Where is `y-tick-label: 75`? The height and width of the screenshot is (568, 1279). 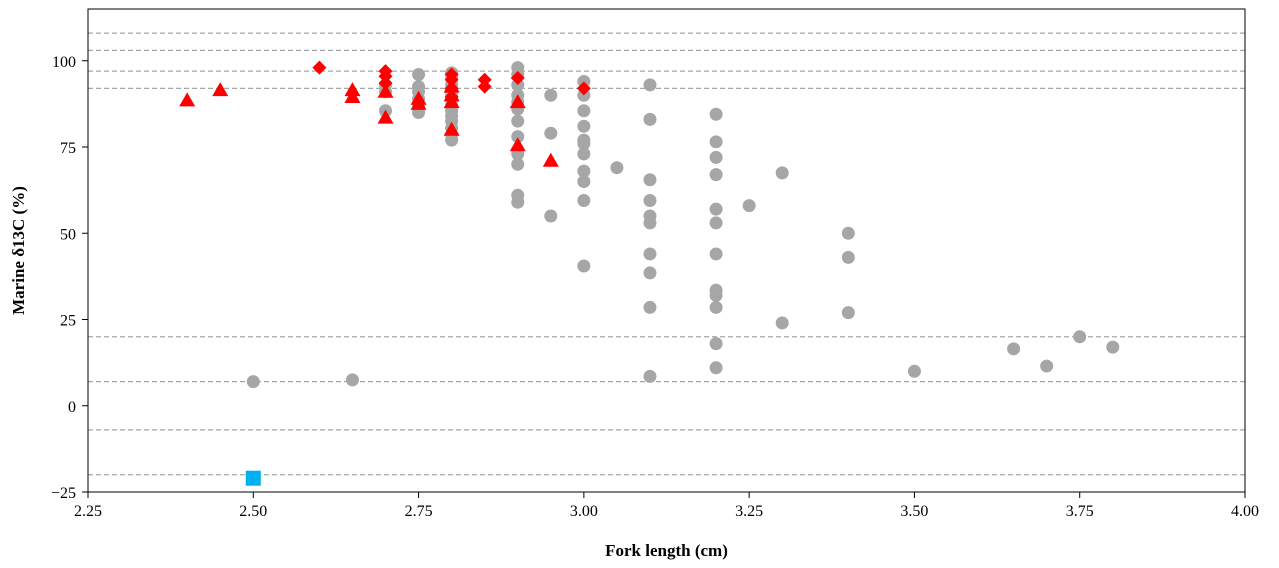 y-tick-label: 75 is located at coordinates (68, 148).